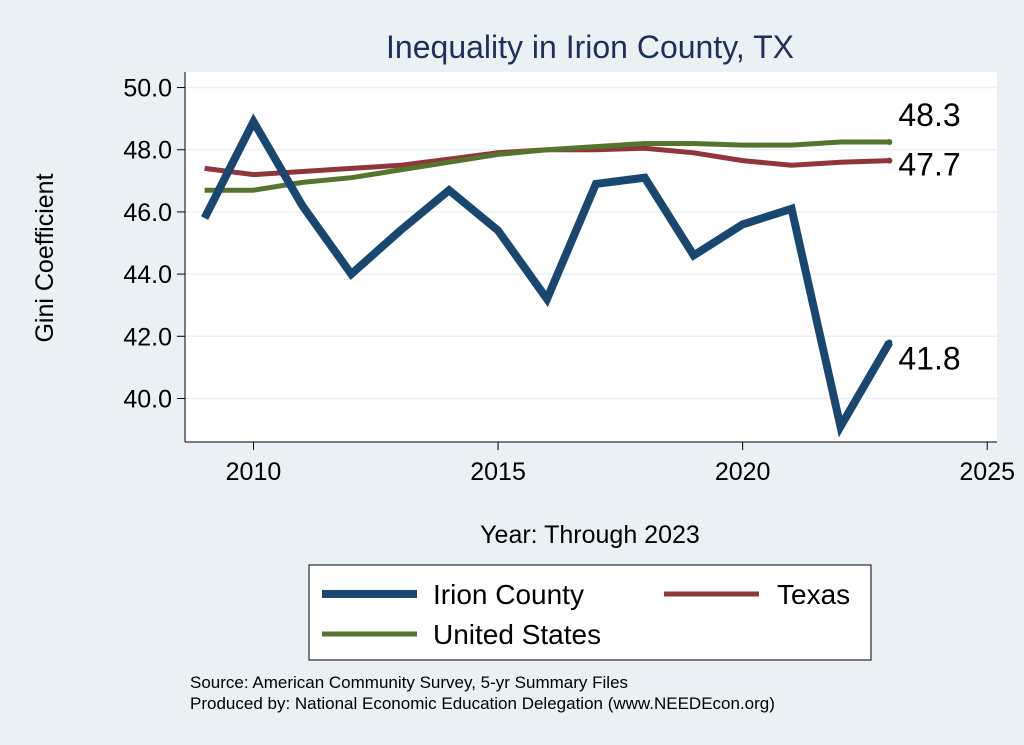 The width and height of the screenshot is (1024, 745). Describe the element at coordinates (254, 472) in the screenshot. I see `x-tick-label: 2010` at that location.